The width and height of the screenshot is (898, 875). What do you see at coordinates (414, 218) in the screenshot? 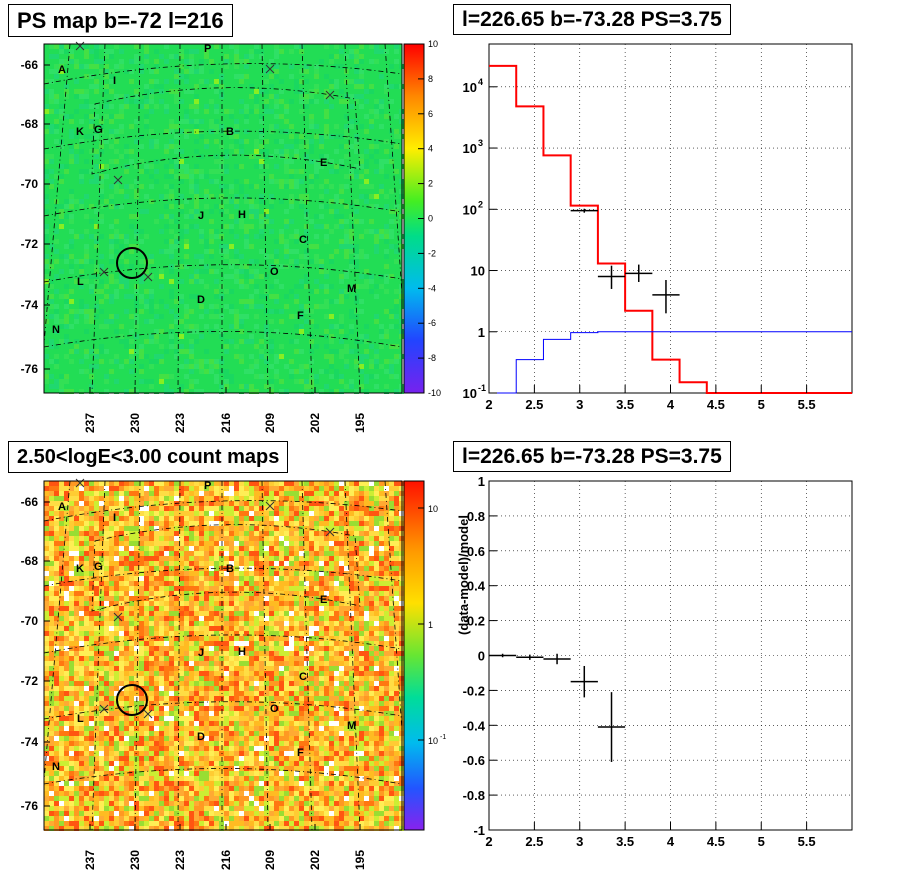
I see `psmap-colorbar` at bounding box center [414, 218].